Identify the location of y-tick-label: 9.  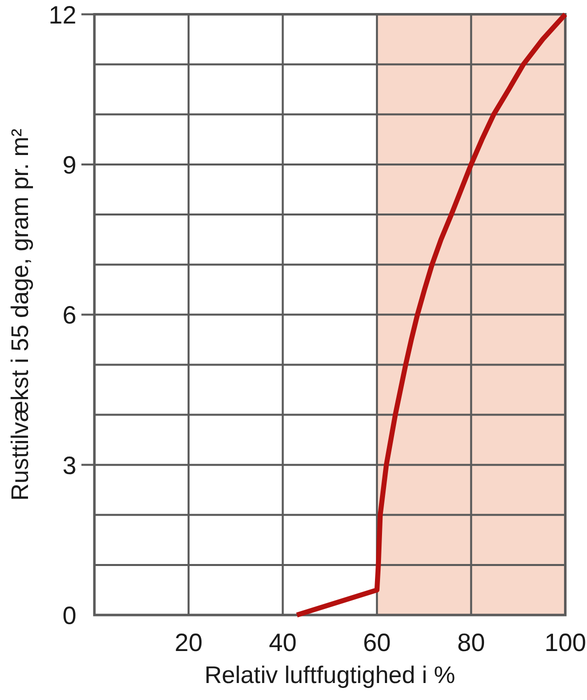
(69, 165).